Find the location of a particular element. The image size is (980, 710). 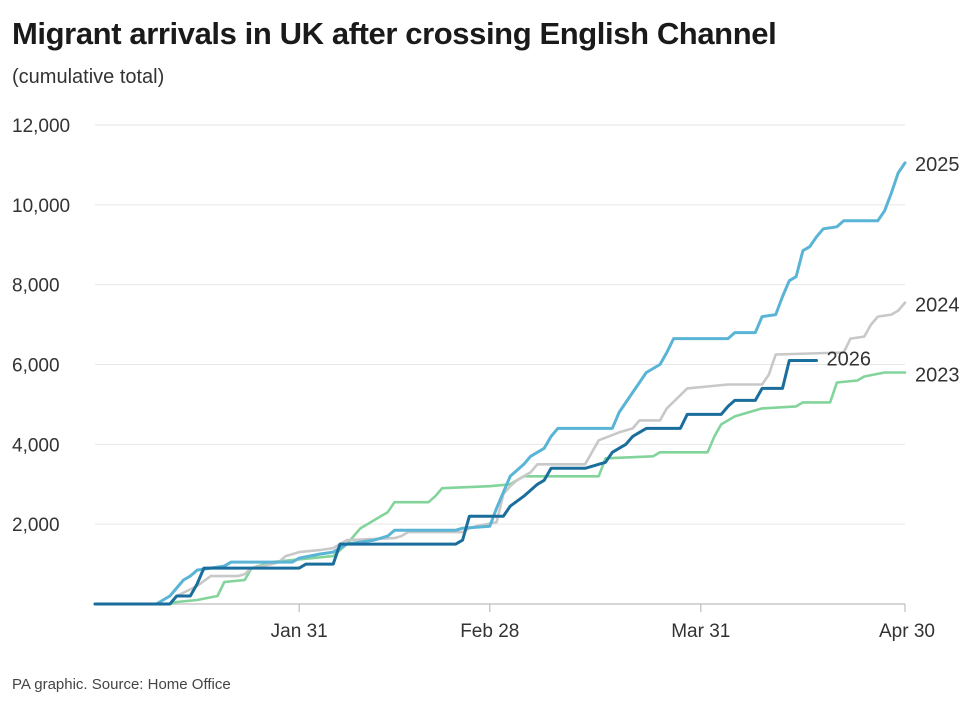

y-tick-label: 2,000 is located at coordinates (36, 525).